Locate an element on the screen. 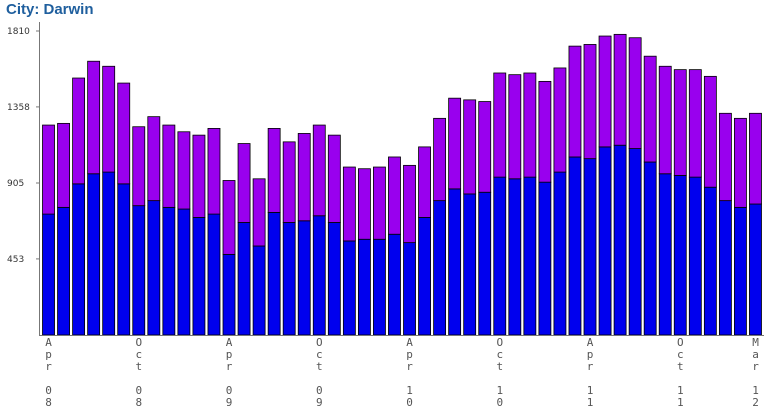 The width and height of the screenshot is (771, 418). x-tick-label-8: Mar 12 is located at coordinates (755, 372).